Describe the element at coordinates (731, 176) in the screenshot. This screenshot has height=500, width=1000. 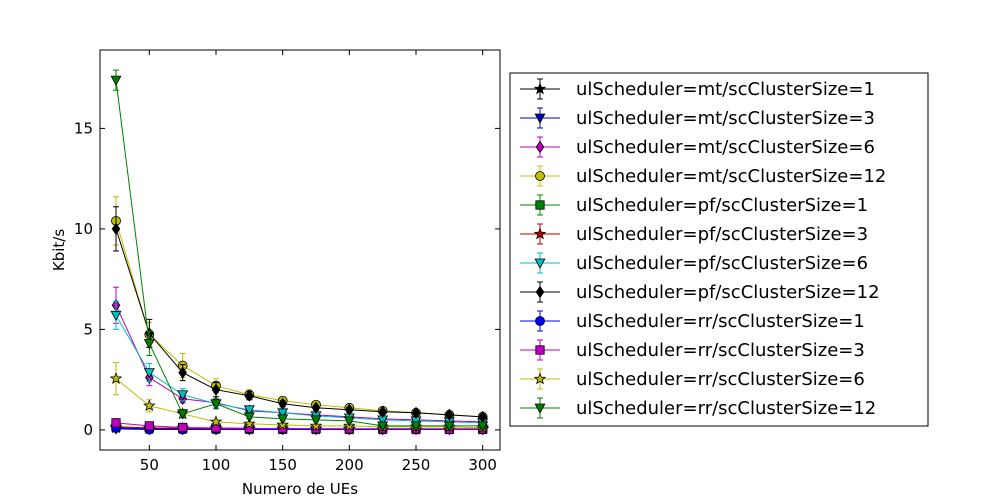
I see `legend-label: ulScheduler=mt/scClusterSize=12` at that location.